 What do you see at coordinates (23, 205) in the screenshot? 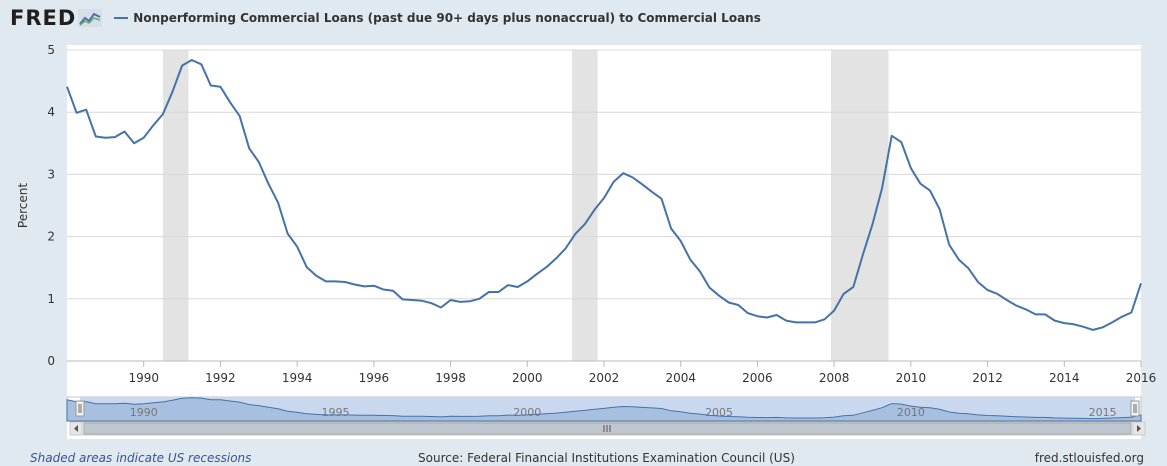
I see `y-axis-label: Percent` at bounding box center [23, 205].